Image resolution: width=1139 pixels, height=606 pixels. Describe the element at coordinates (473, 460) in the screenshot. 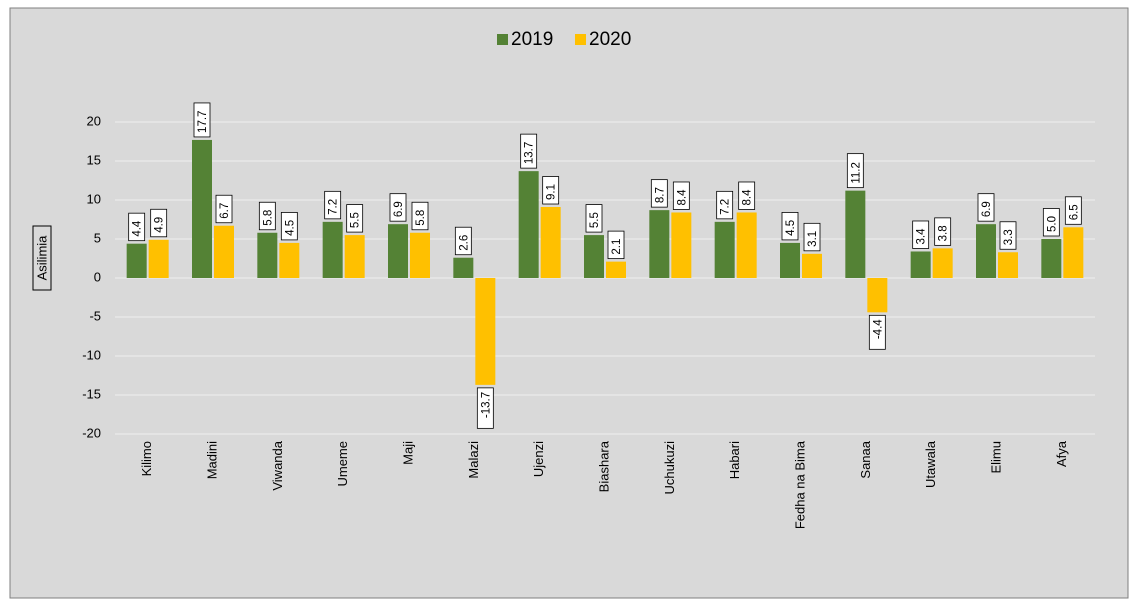

I see `x-tick-label: Malazi` at that location.